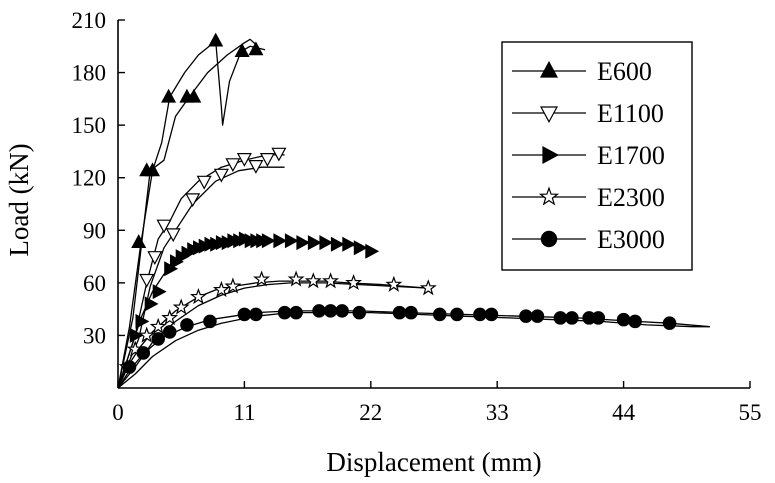 The height and width of the screenshot is (483, 775). I want to click on legend-marker-e600, so click(549, 69).